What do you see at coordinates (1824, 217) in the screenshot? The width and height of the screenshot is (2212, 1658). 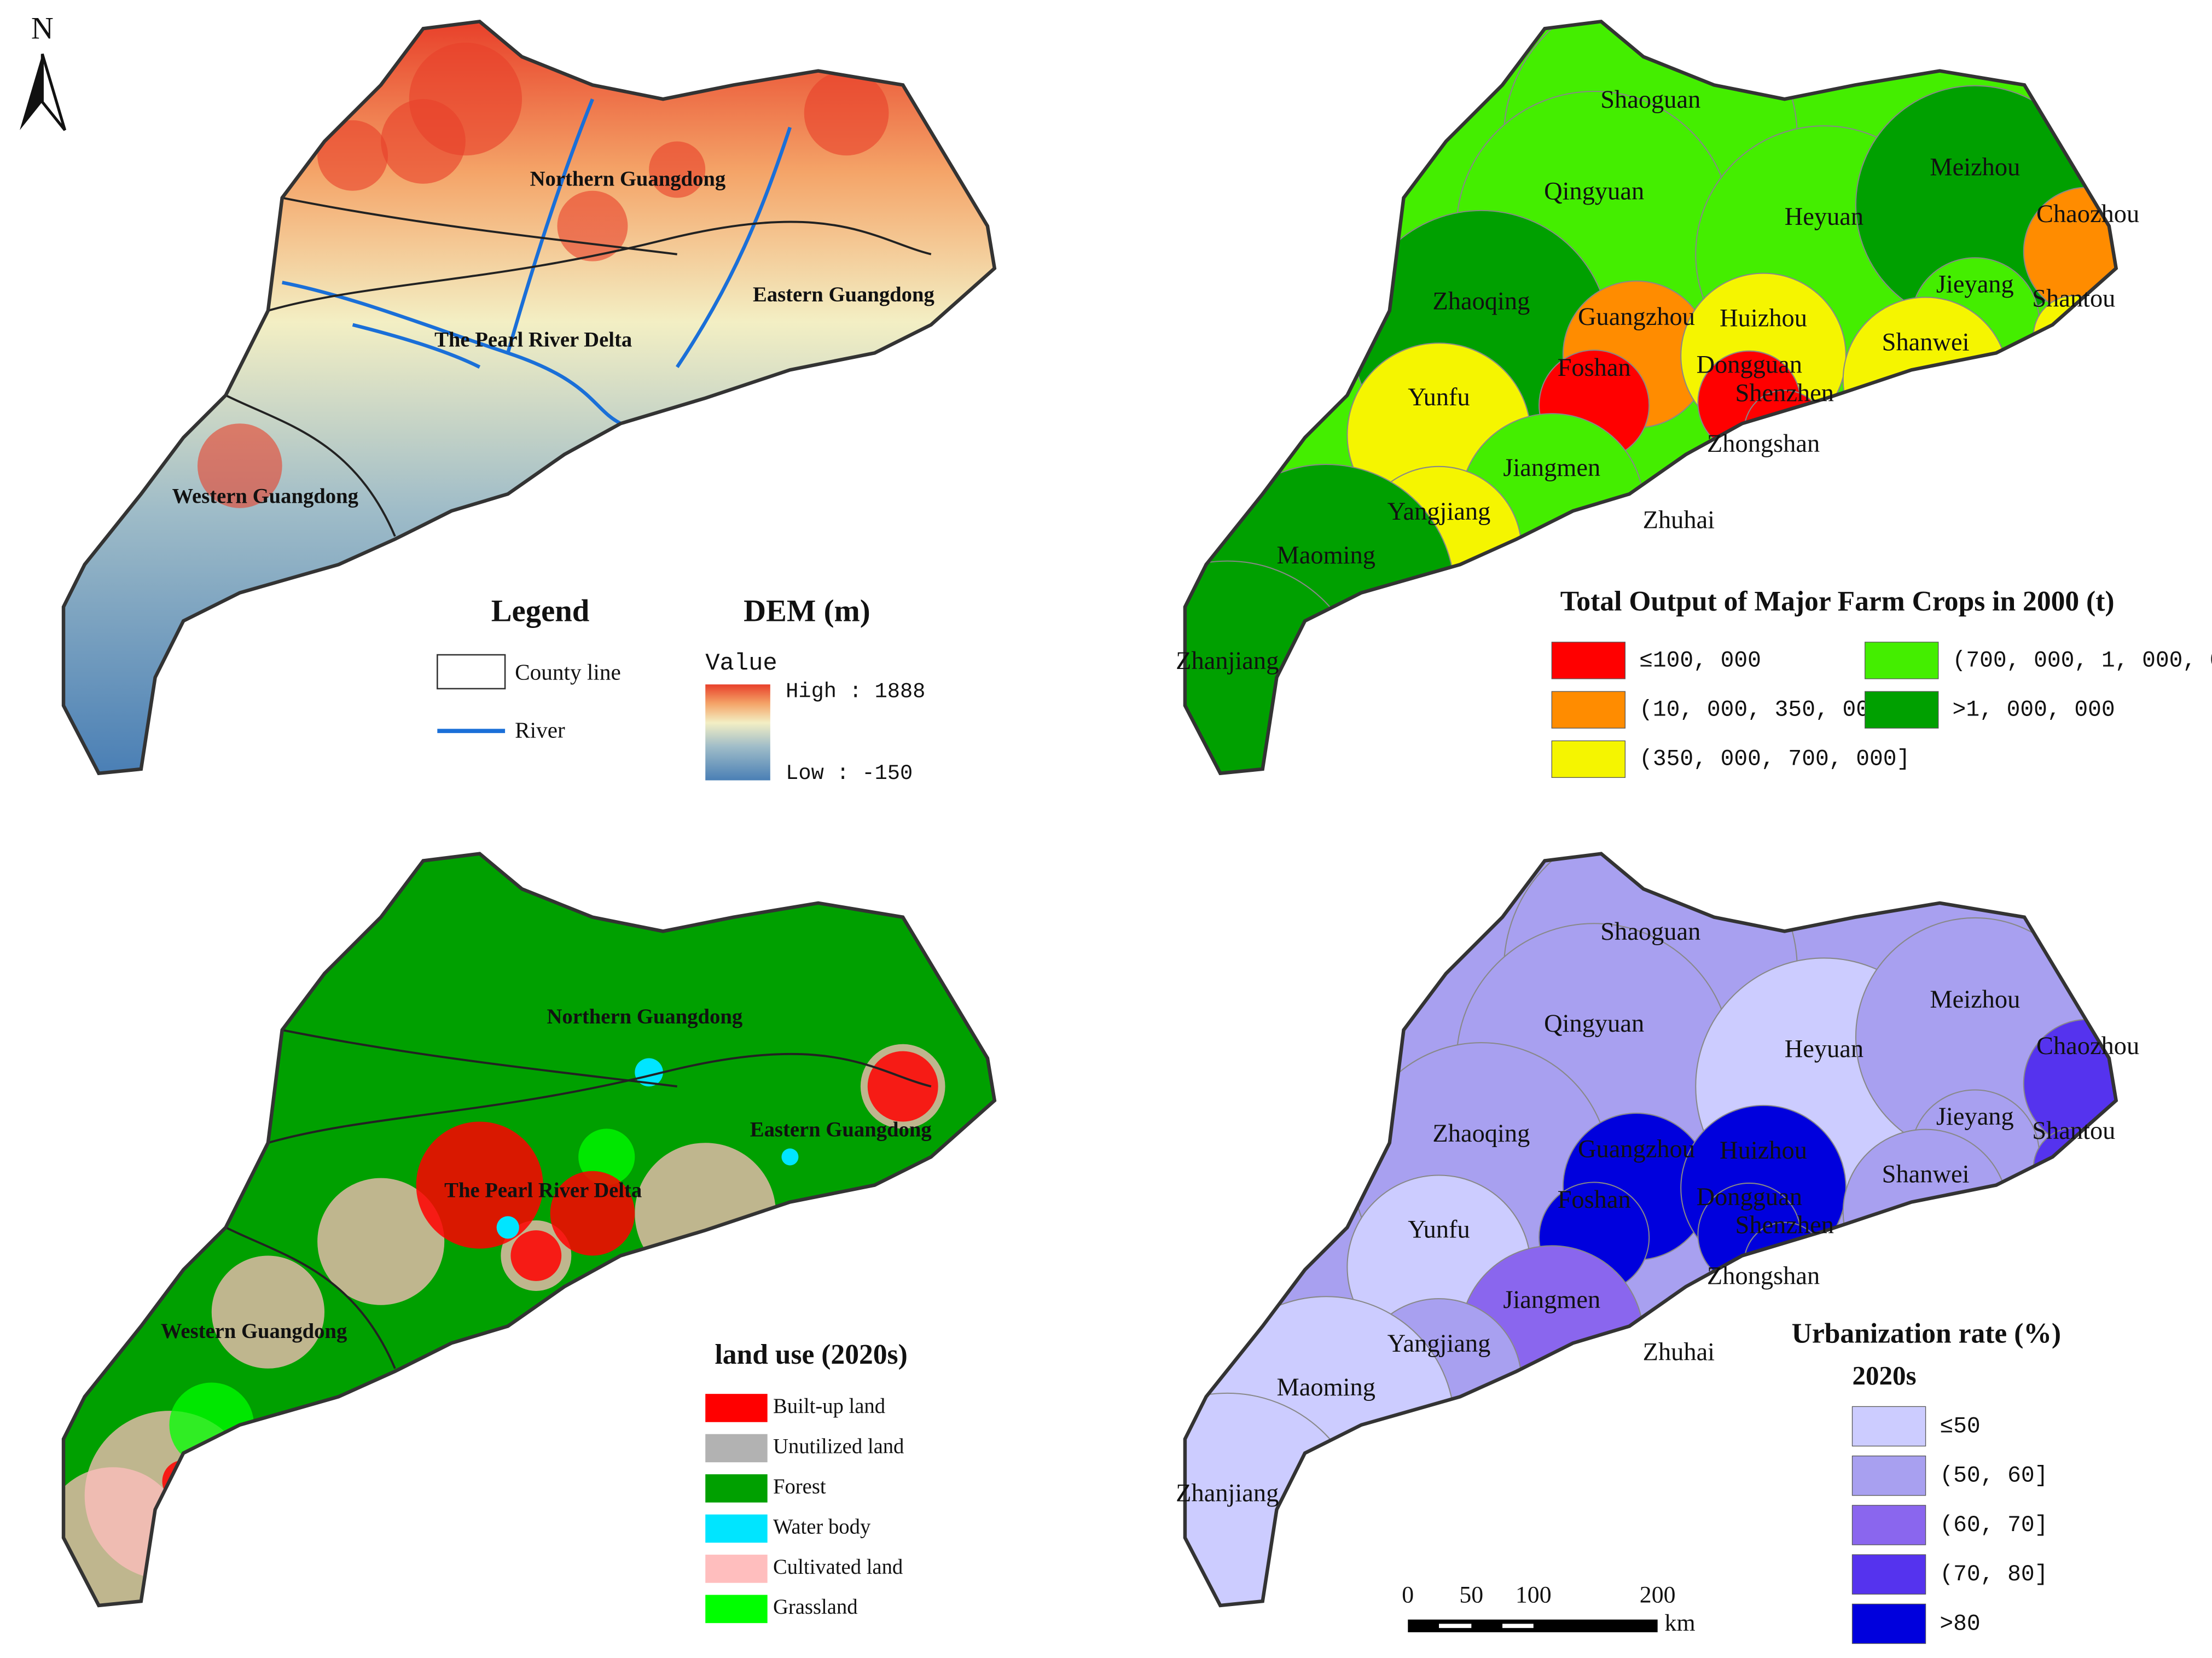 I see `city-label: Heyuan` at bounding box center [1824, 217].